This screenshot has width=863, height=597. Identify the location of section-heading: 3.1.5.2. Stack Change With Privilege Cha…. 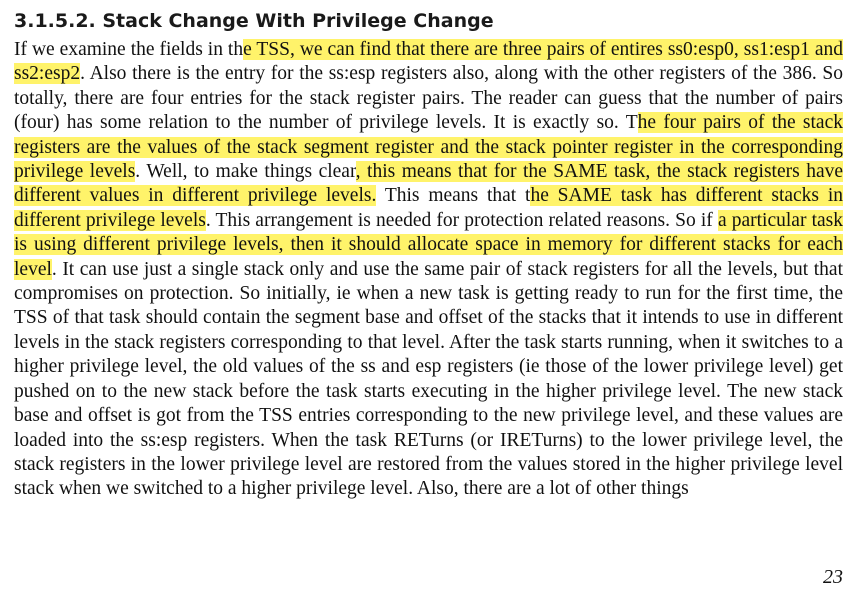
(254, 21).